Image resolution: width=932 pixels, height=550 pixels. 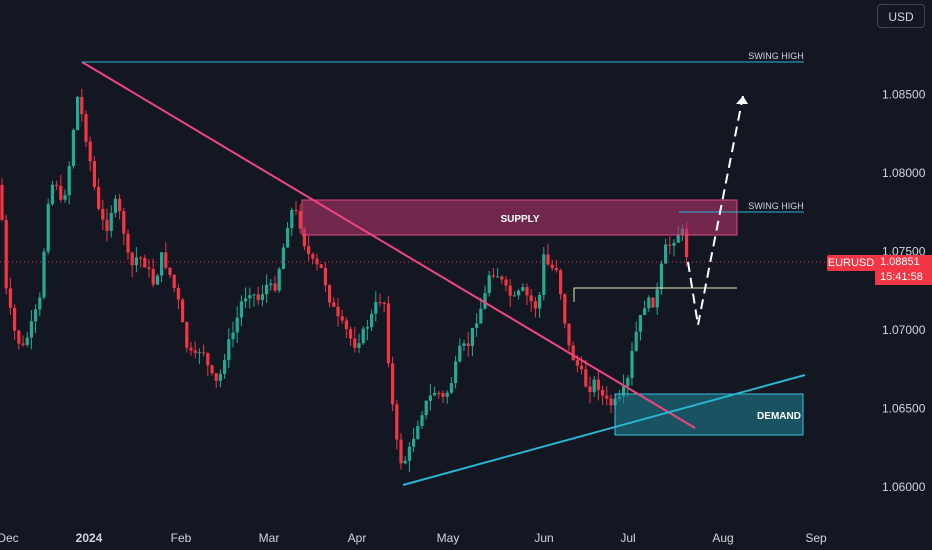 I want to click on projection-path, so click(x=715, y=210).